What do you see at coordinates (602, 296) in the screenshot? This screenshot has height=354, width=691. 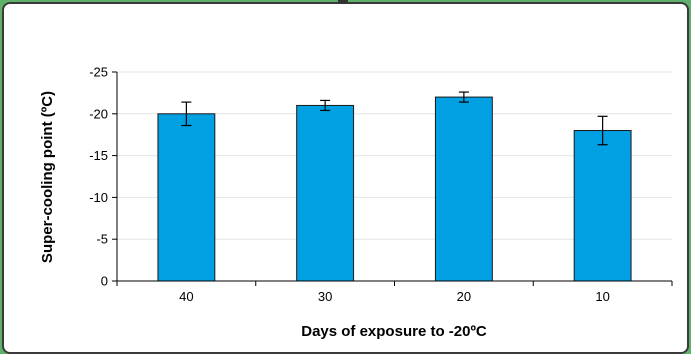 I see `x-tick-label: 10` at bounding box center [602, 296].